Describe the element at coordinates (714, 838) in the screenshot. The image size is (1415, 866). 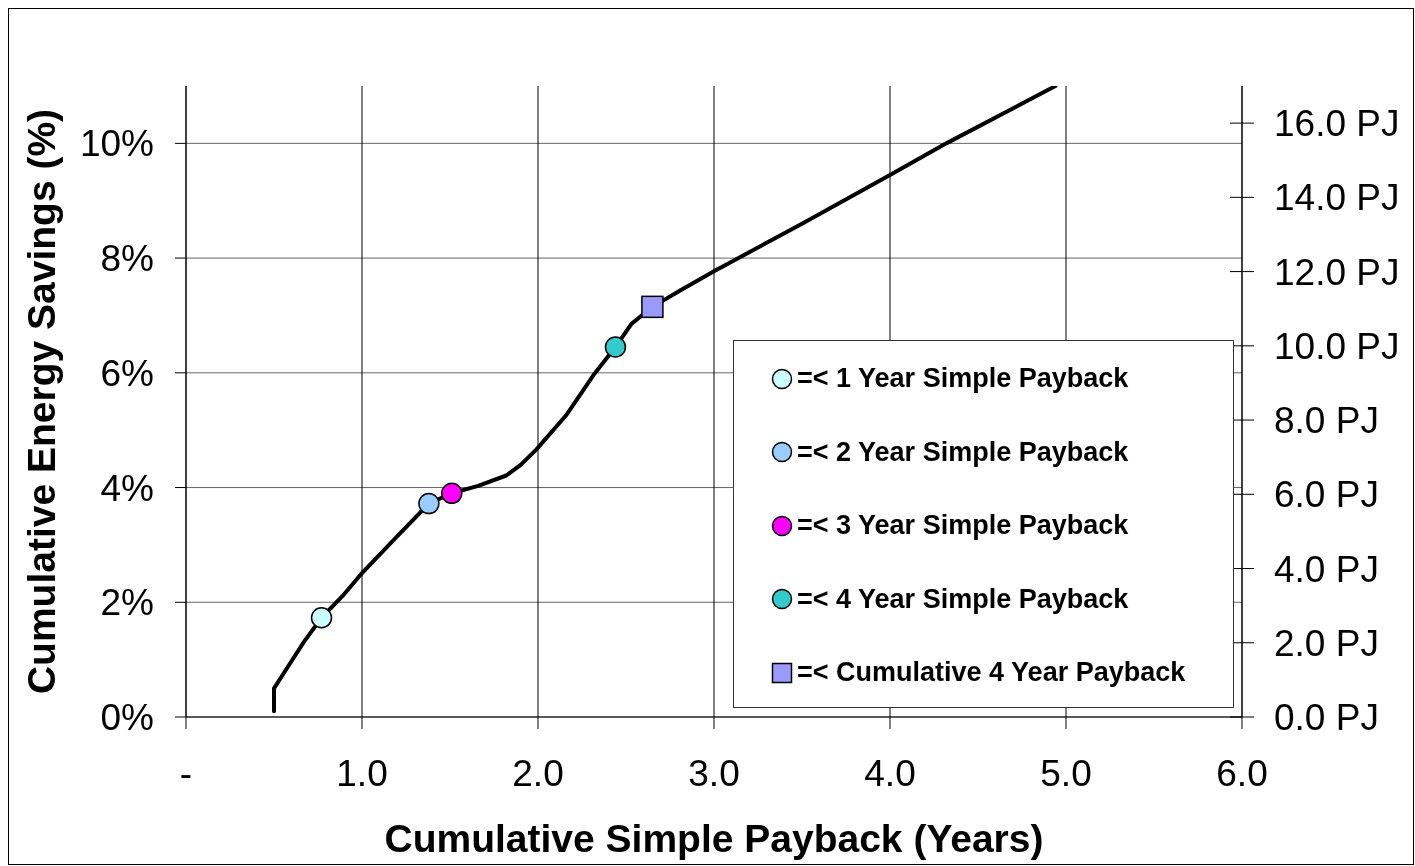
I see `x-axis-title: Cumulative Simple Payback (Years)` at that location.